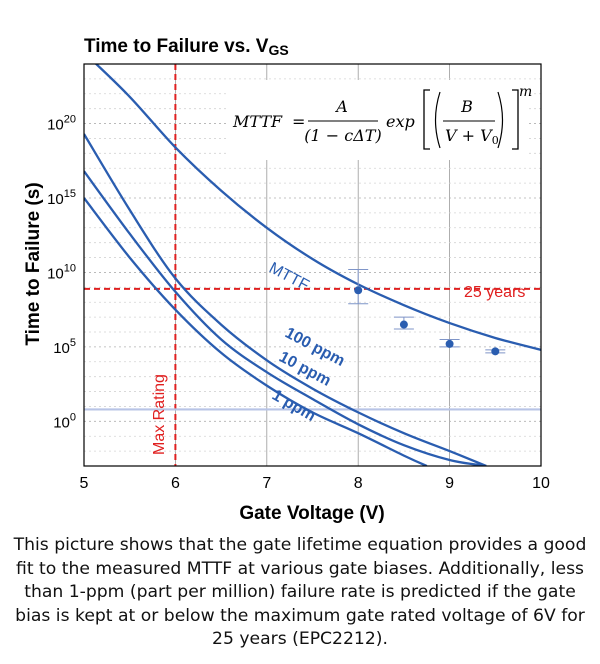  I want to click on x-axis-label: Gate Voltage (V), so click(311, 513).